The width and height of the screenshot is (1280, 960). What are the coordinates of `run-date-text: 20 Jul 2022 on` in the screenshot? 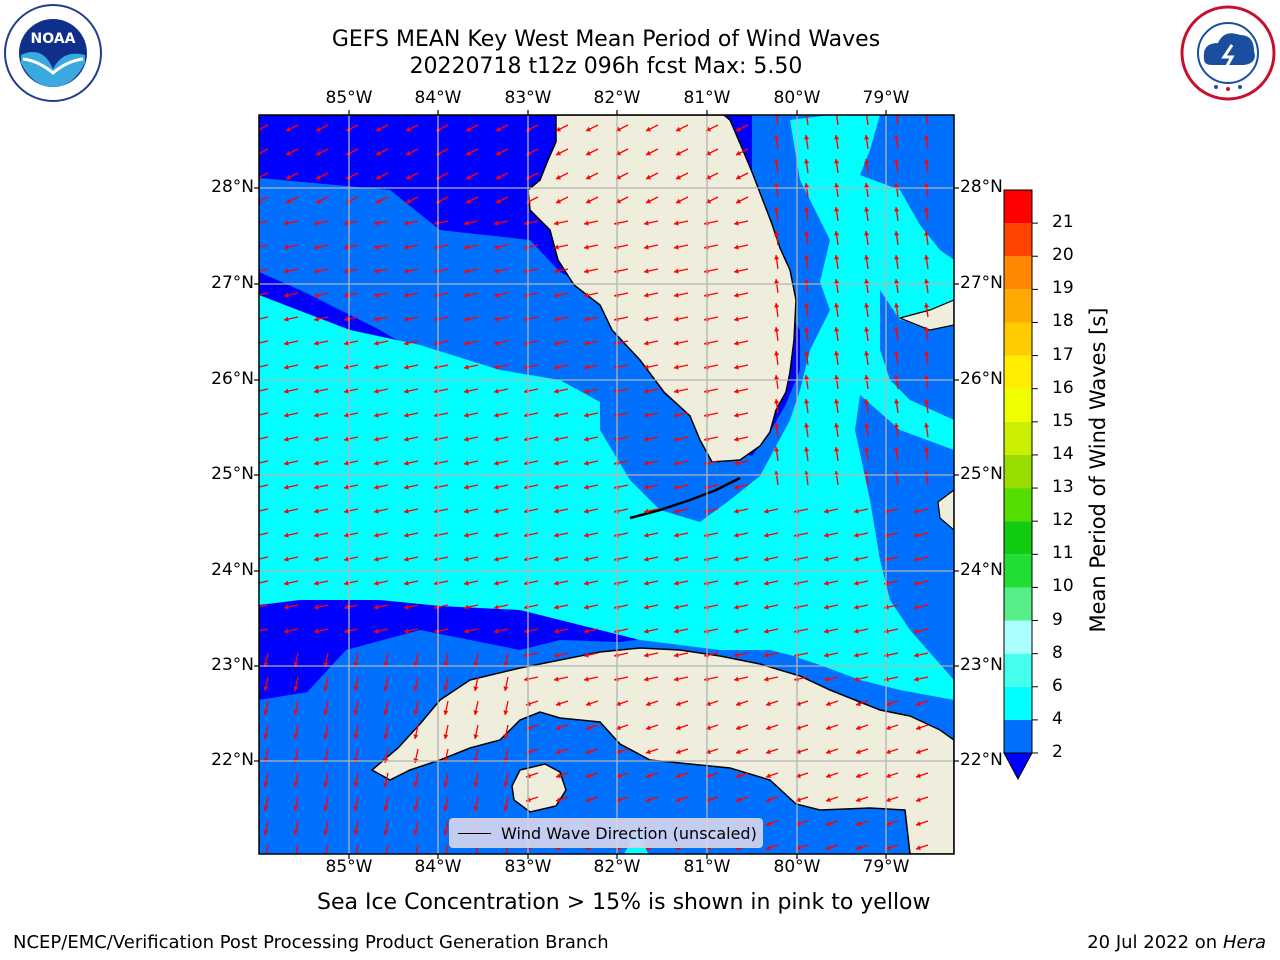 It's located at (1152, 942).